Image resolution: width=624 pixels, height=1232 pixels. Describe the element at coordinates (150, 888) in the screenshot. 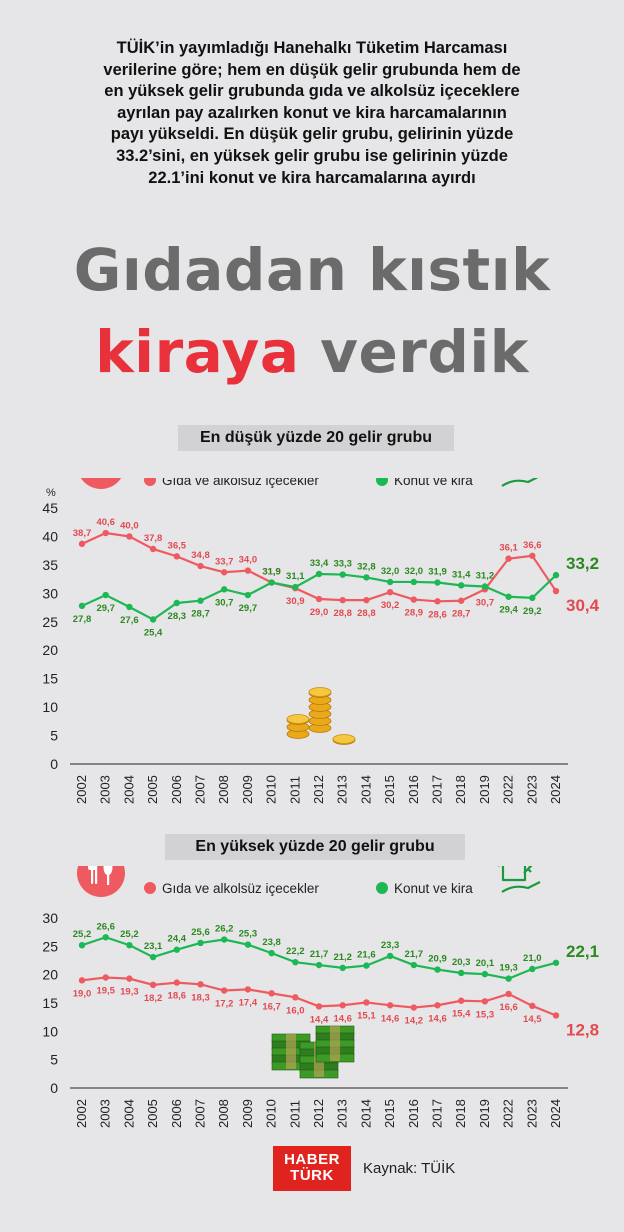

I see `legend-marker-food` at that location.